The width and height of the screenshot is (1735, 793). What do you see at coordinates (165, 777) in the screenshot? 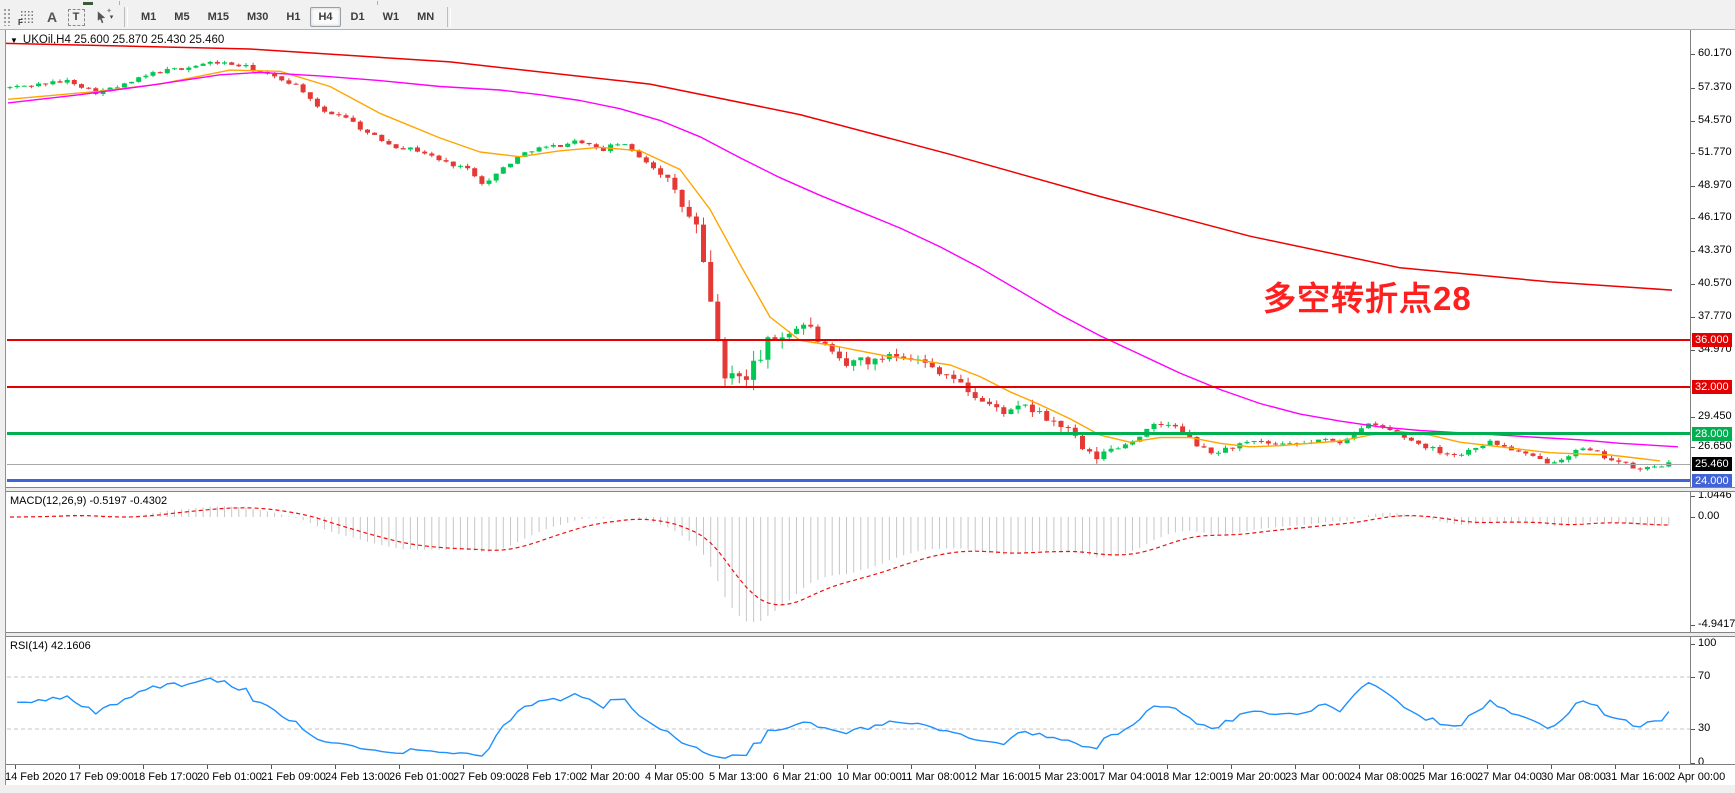
I see `time-tick-label: 18 Feb 17:00` at bounding box center [165, 777].